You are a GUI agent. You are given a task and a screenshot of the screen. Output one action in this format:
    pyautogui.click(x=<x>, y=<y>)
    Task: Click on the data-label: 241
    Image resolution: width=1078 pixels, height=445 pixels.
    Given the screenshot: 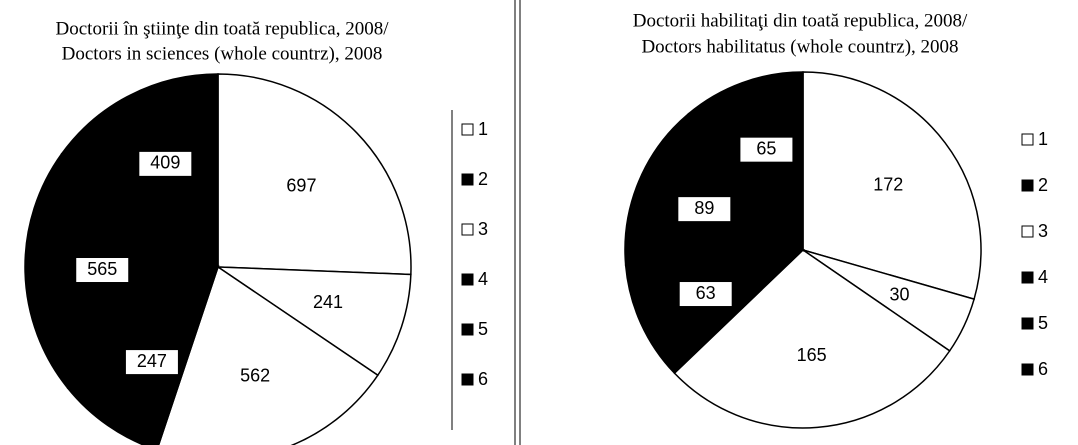 What is the action you would take?
    pyautogui.click(x=328, y=302)
    